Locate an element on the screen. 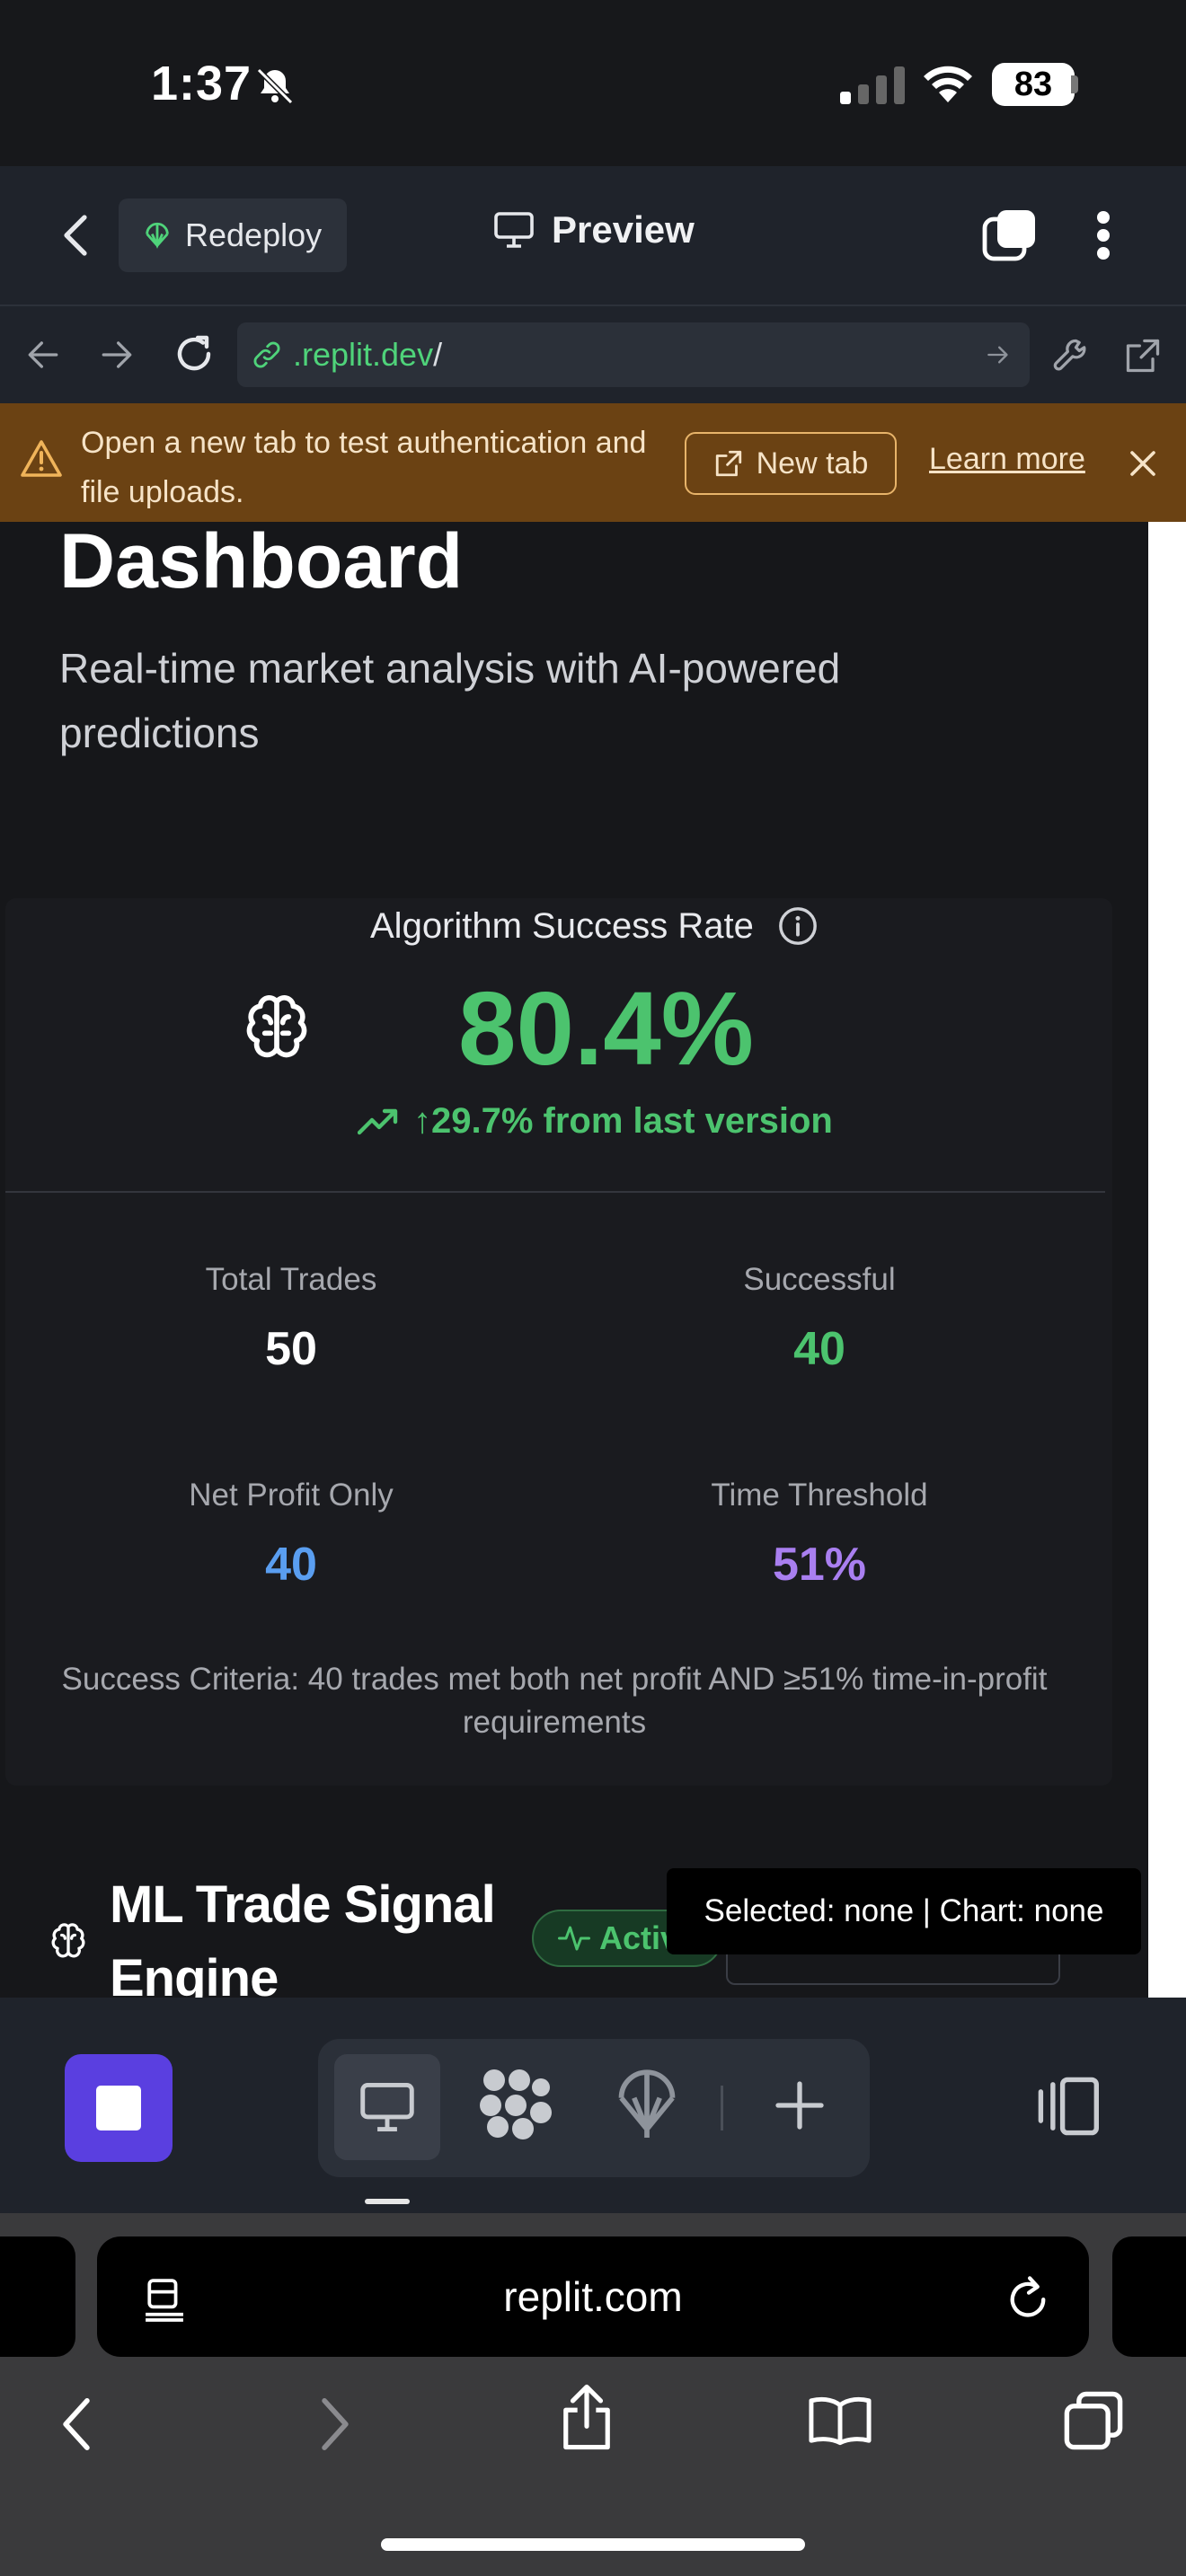 This screenshot has width=1186, height=2576. success-rate-label: Algorithm Success Rate is located at coordinates (562, 925).